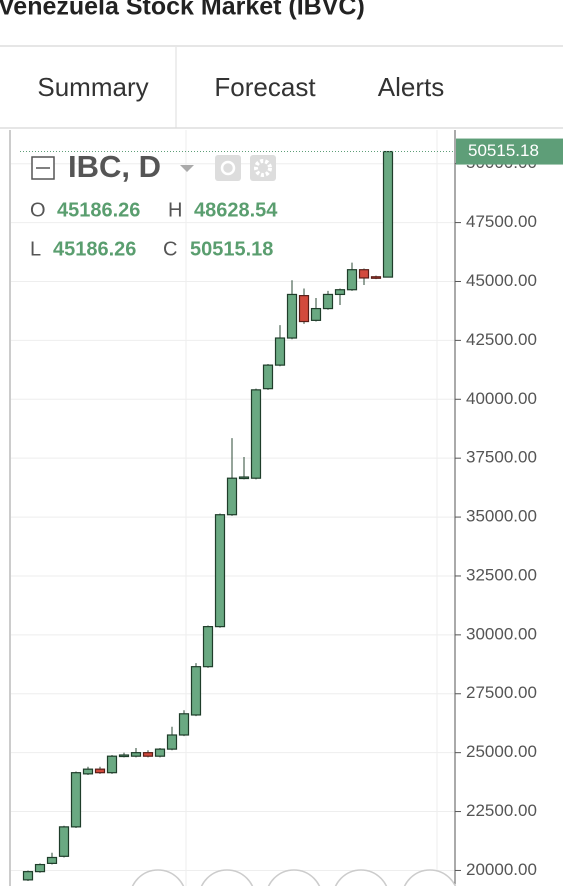 The width and height of the screenshot is (563, 886). What do you see at coordinates (501, 280) in the screenshot?
I see `y-tick-label: 45000.00` at bounding box center [501, 280].